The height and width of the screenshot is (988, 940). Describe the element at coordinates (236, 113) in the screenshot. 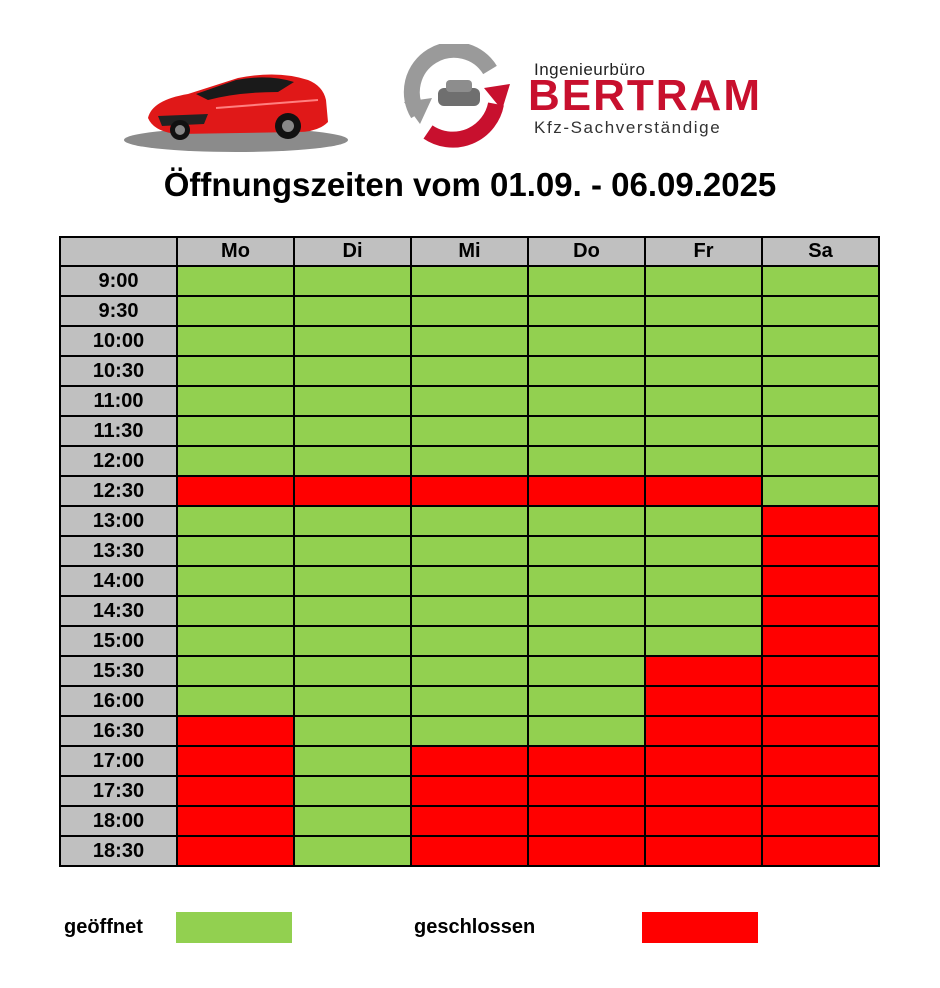

I see `car-image` at that location.